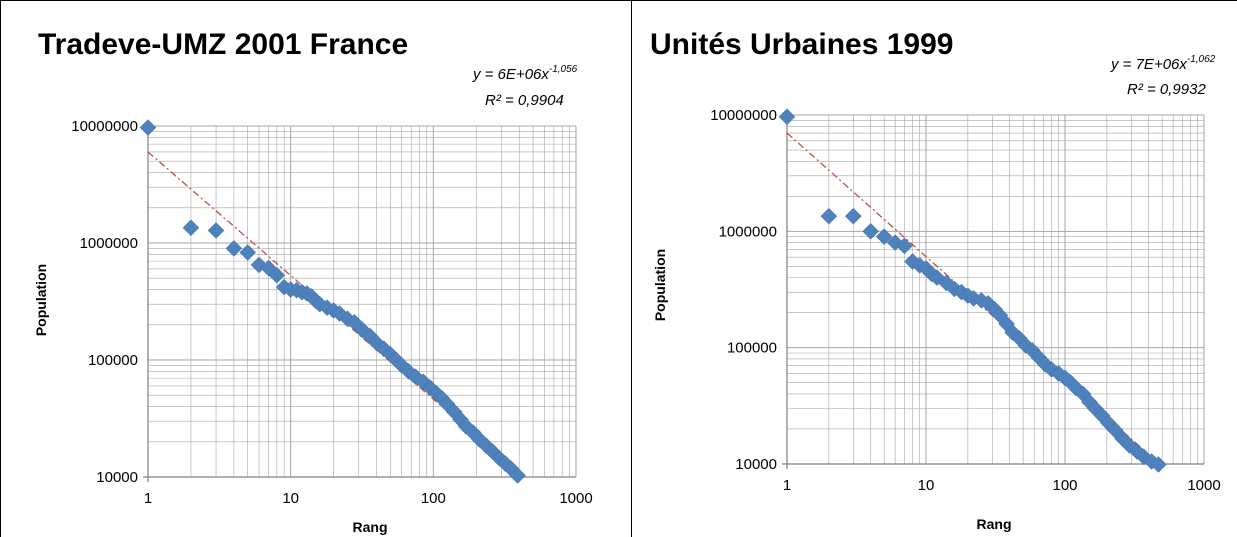  What do you see at coordinates (223, 44) in the screenshot?
I see `chart-title: Tradeve-UMZ 2001 France` at bounding box center [223, 44].